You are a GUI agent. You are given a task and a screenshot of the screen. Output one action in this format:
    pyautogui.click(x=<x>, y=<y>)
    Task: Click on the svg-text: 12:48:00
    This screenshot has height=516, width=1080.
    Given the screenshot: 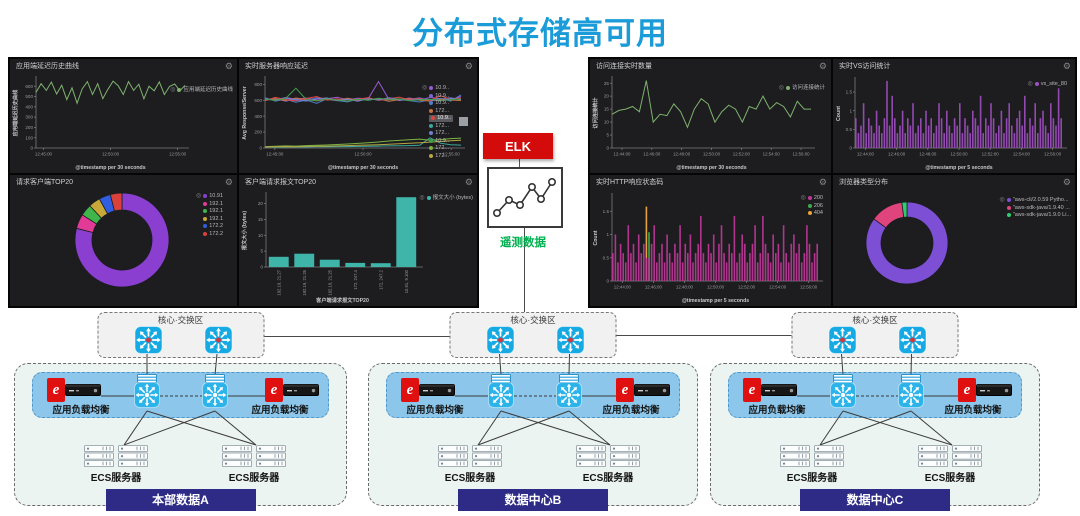 What is the action you would take?
    pyautogui.click(x=928, y=154)
    